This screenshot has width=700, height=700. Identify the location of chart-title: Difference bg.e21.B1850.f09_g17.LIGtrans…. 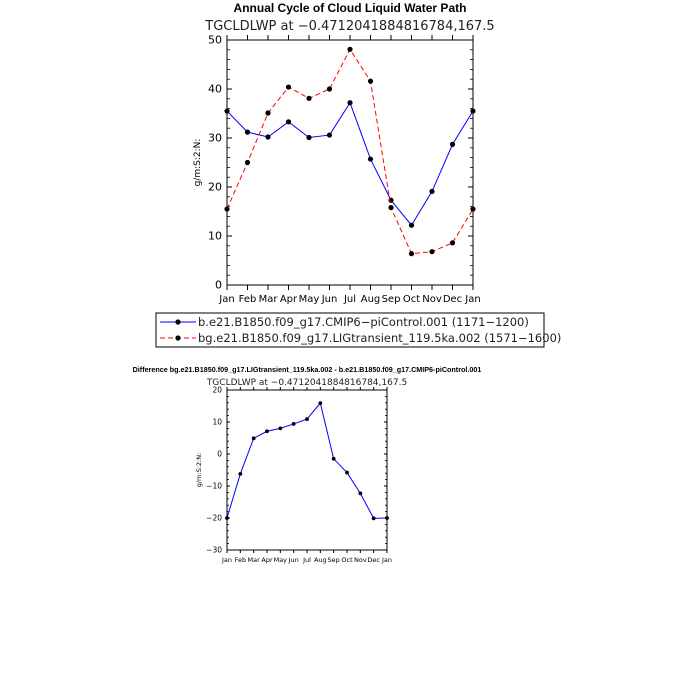
(307, 369).